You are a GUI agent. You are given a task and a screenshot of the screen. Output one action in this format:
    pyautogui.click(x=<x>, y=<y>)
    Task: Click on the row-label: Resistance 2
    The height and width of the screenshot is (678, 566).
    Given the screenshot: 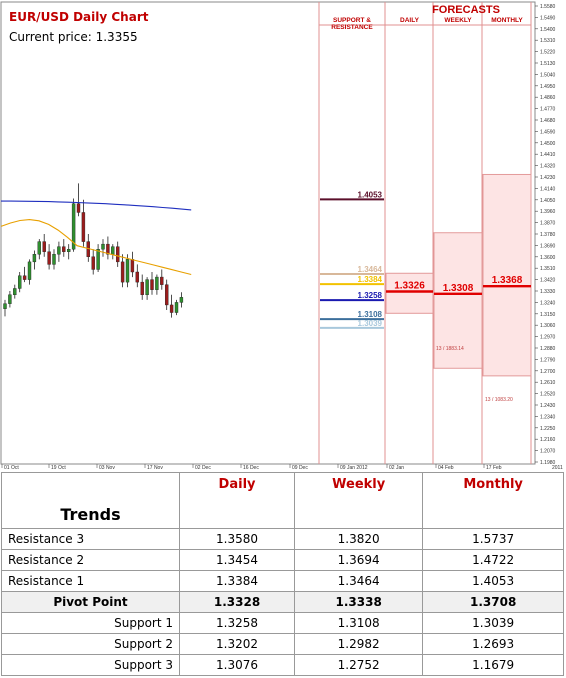 What is the action you would take?
    pyautogui.click(x=90, y=560)
    